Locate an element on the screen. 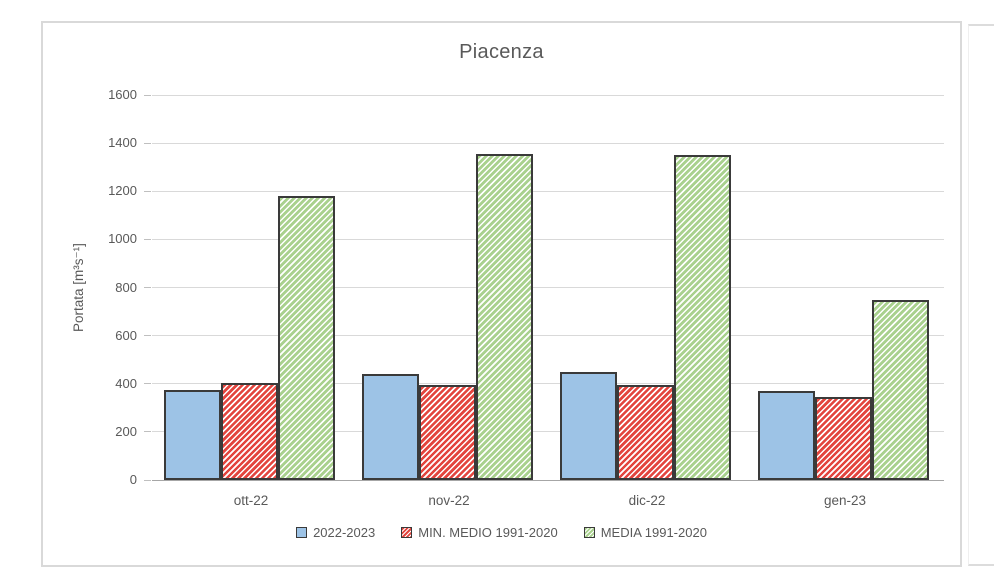 The height and width of the screenshot is (571, 994). legend-item: 2022-2023 is located at coordinates (335, 532).